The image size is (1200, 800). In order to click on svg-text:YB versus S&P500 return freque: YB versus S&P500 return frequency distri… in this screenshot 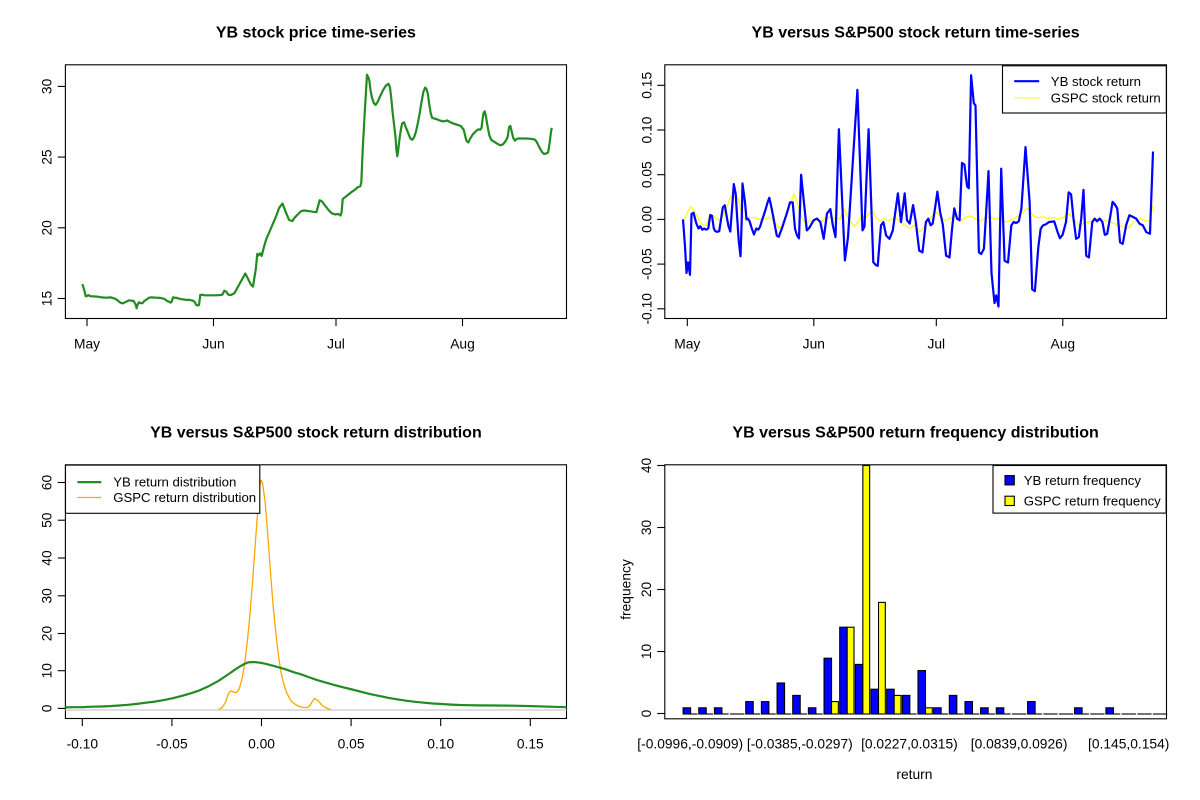, I will do `click(915, 433)`.